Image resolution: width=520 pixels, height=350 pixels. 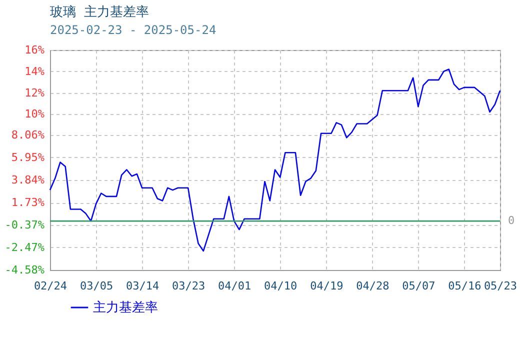 What do you see at coordinates (28, 203) in the screenshot?
I see `y-tick-label: 1.73%` at bounding box center [28, 203].